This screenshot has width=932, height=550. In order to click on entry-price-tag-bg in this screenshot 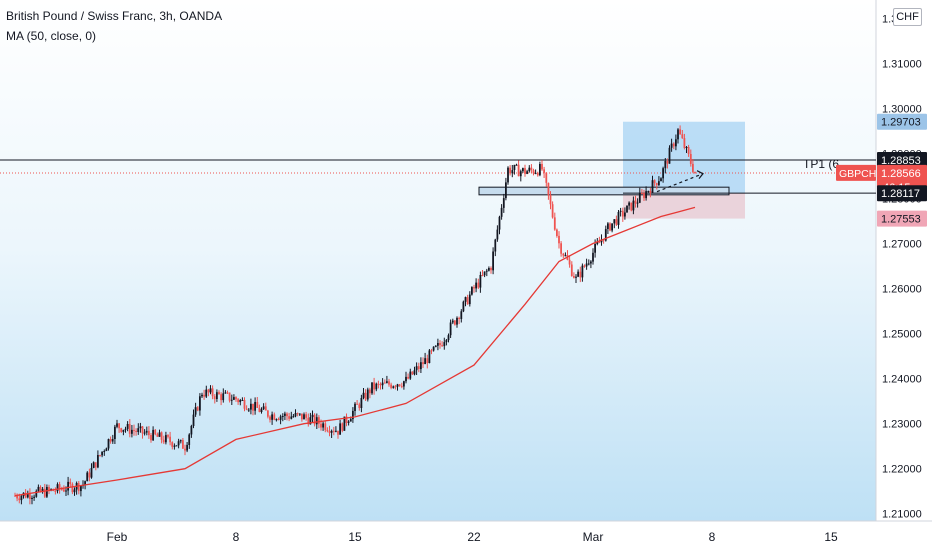, I will do `click(902, 193)`.